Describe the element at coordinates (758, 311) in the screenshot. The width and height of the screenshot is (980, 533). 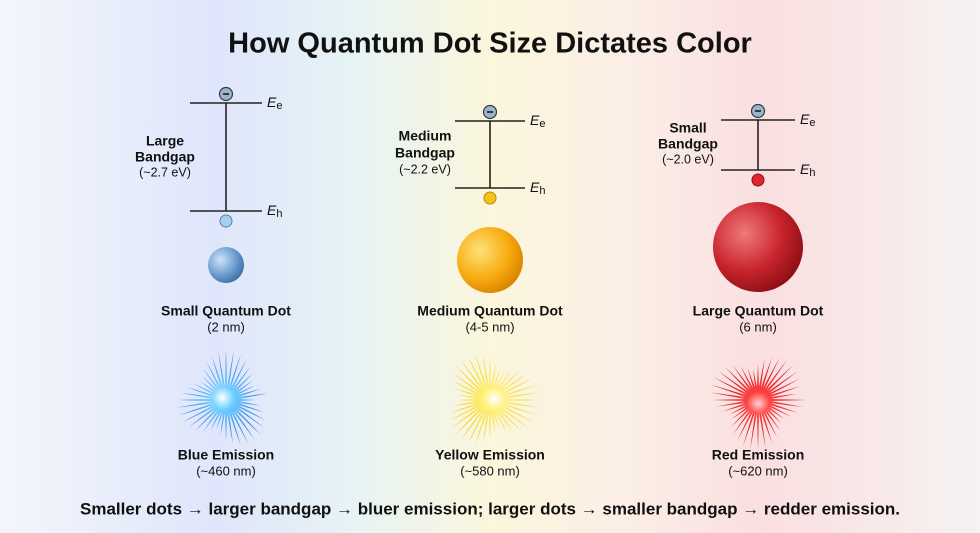
I see `dot-name: Large Quantum Dot` at that location.